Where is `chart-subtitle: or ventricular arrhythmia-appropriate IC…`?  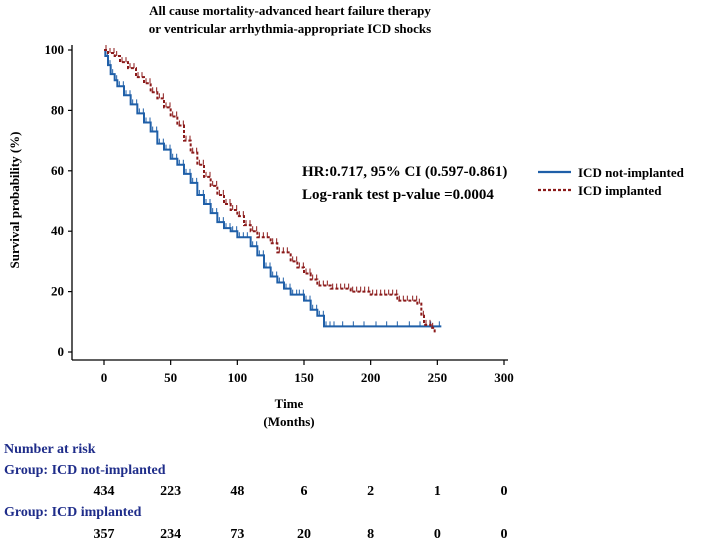
chart-subtitle: or ventricular arrhythmia-appropriate IC… is located at coordinates (290, 28).